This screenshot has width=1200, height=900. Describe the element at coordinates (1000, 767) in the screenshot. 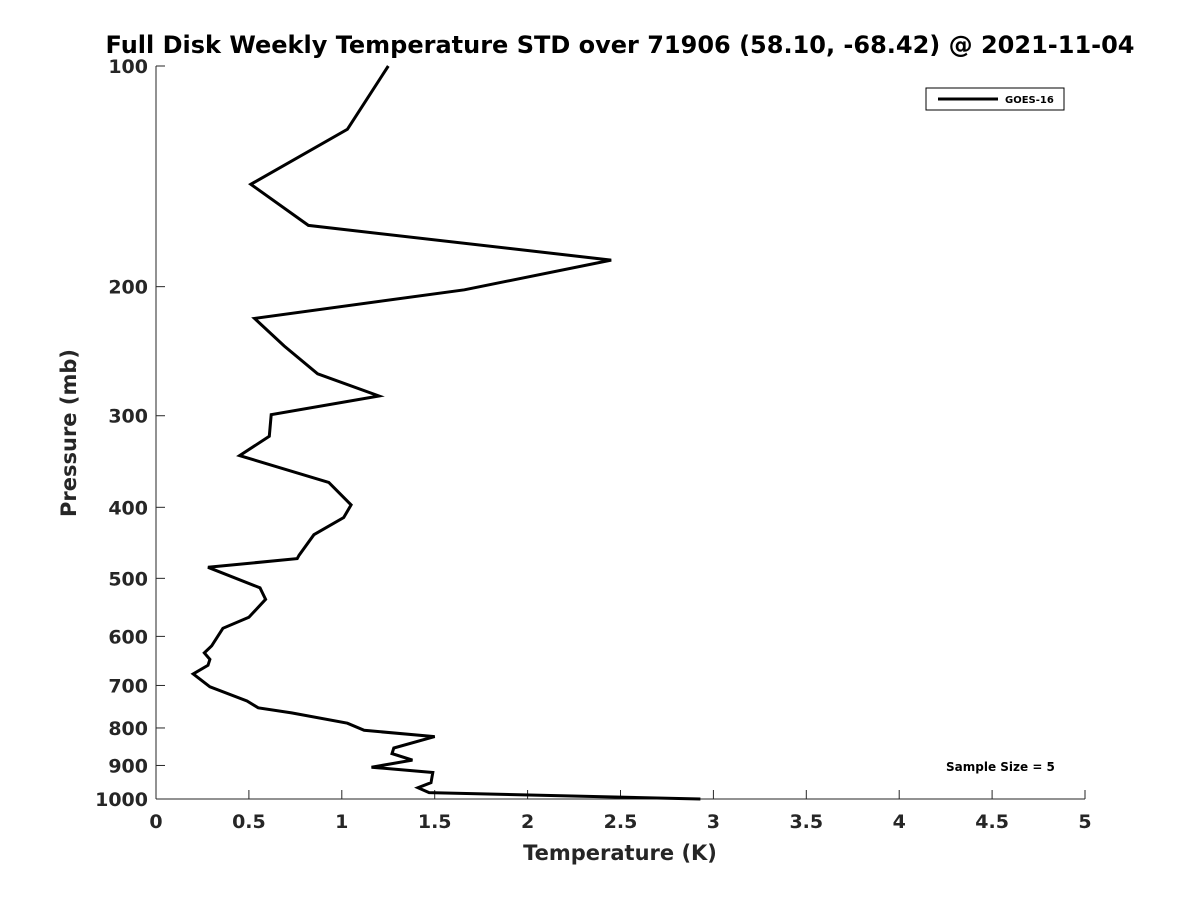

I see `sample-size-annotation: Sample Size = 5` at that location.